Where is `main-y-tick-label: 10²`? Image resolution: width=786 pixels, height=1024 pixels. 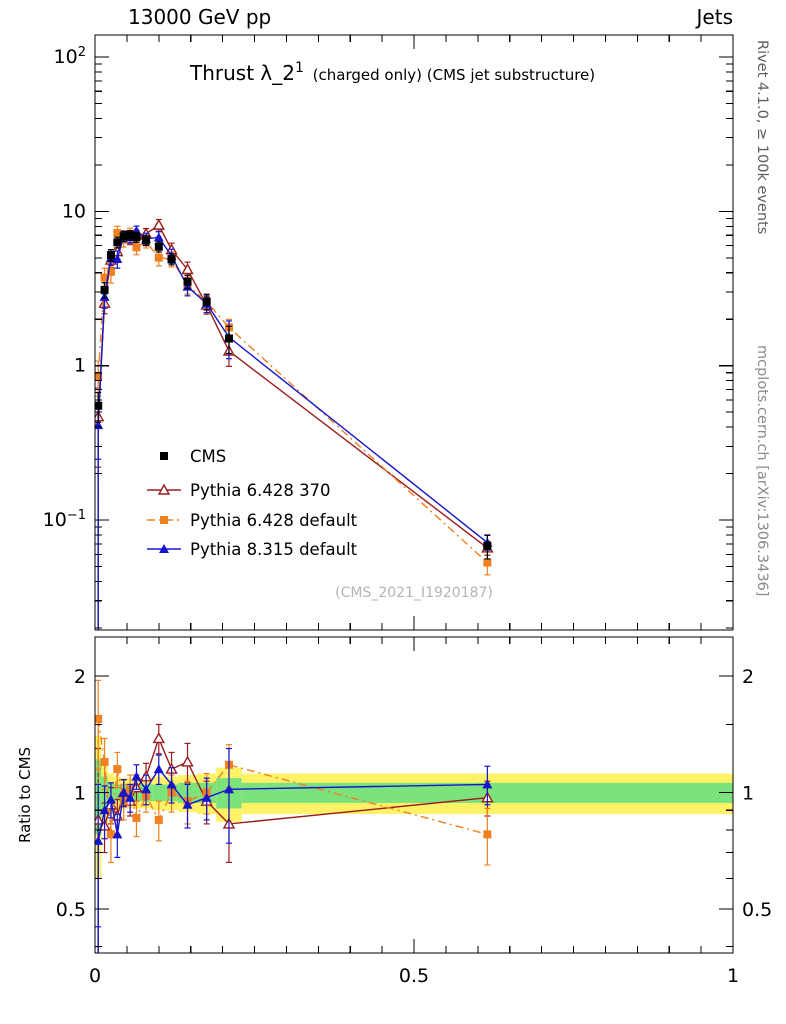
main-y-tick-label: 10² is located at coordinates (70, 56).